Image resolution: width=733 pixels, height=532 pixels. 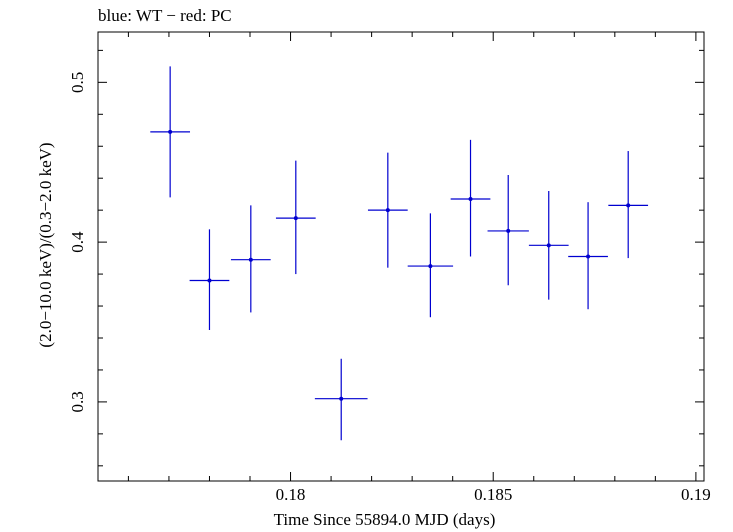 What do you see at coordinates (77, 242) in the screenshot?
I see `y-tick-label: 0.4` at bounding box center [77, 242].